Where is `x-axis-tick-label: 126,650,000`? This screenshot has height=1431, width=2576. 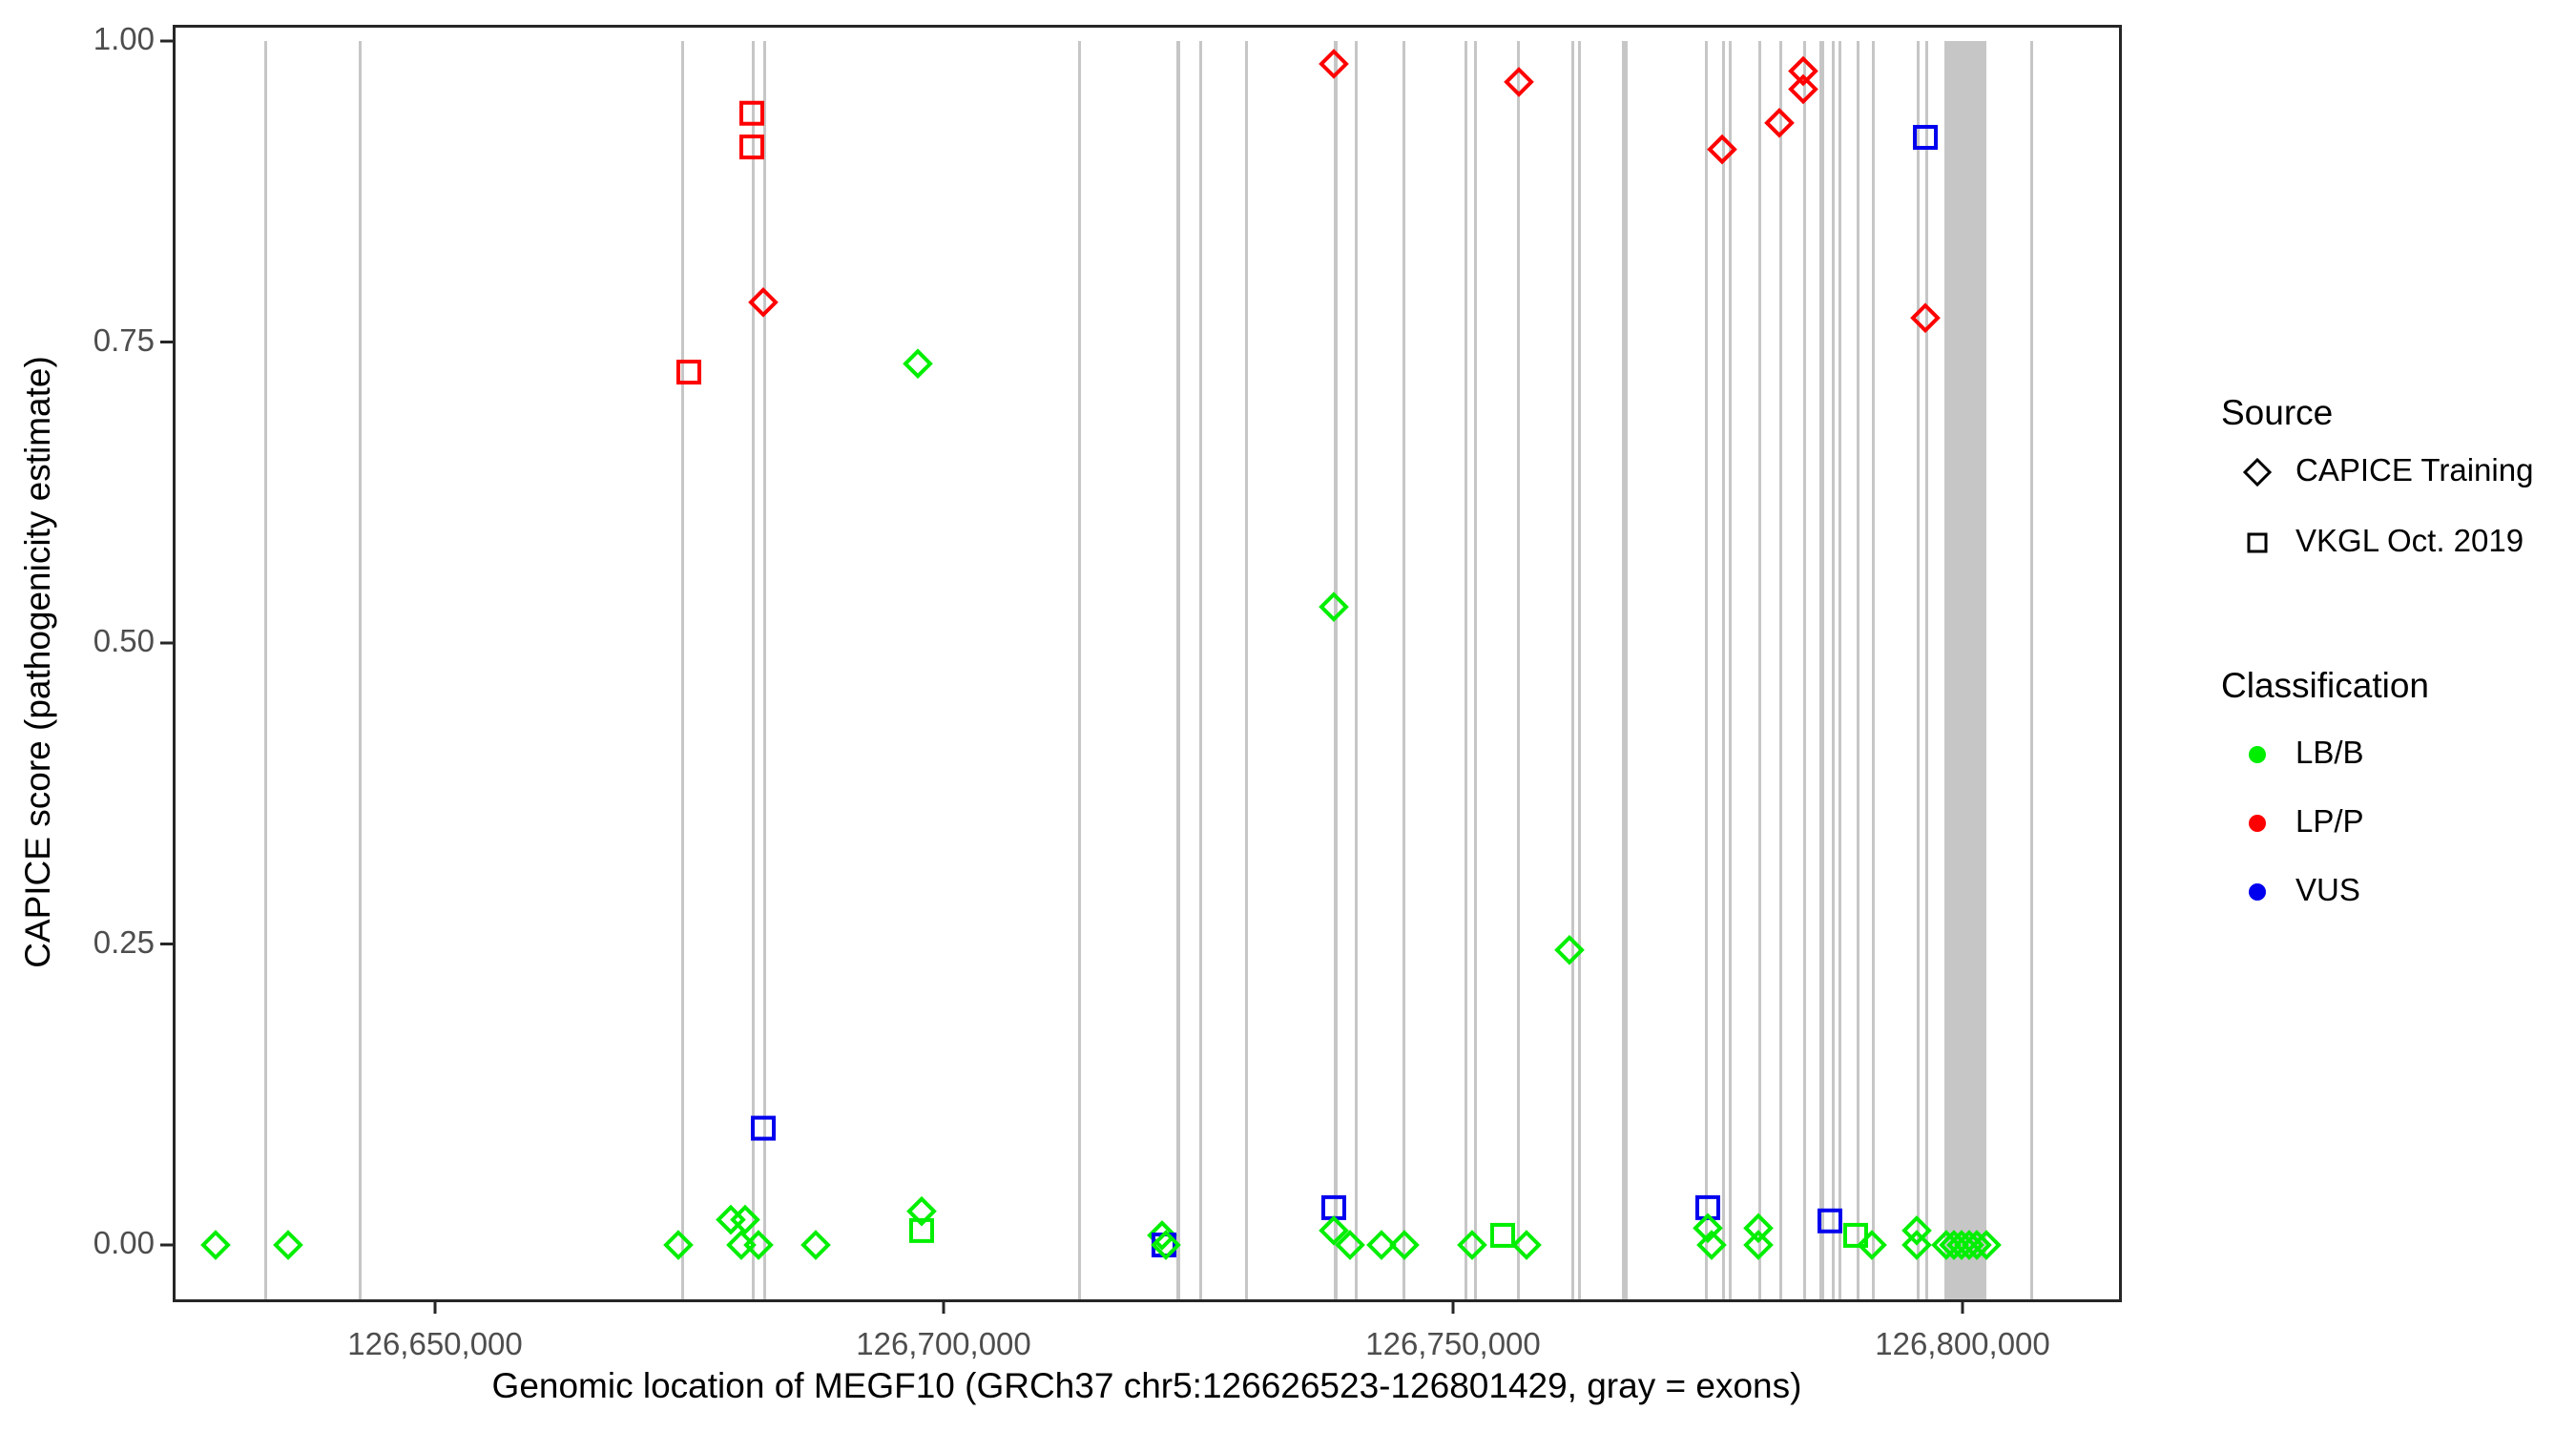
x-axis-tick-label: 126,650,000 is located at coordinates (435, 1343).